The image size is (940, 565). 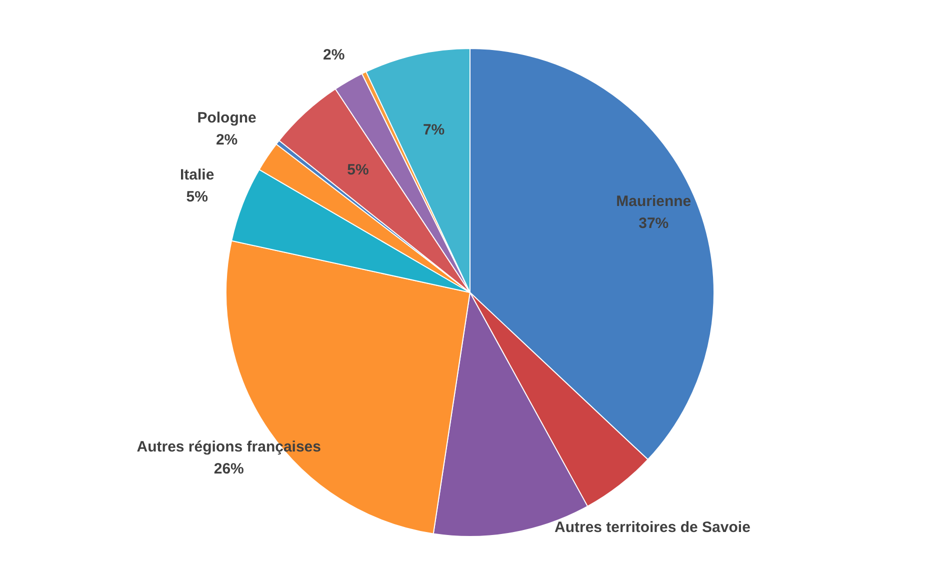 I want to click on slice-label: Maurienne, so click(x=654, y=201).